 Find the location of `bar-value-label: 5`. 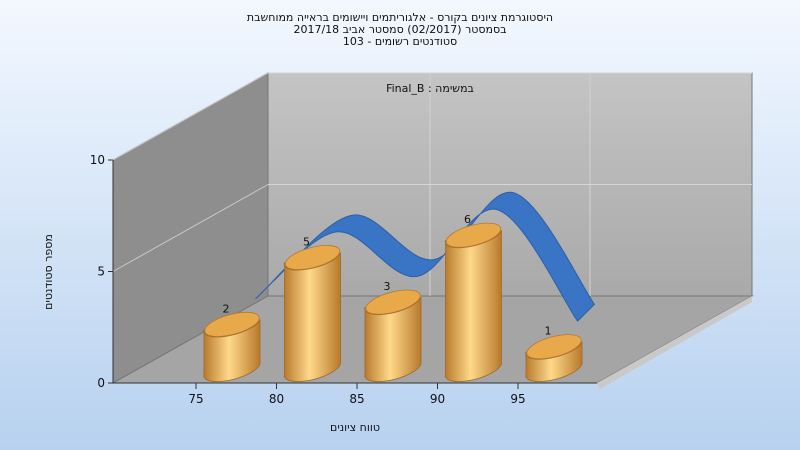

bar-value-label: 5 is located at coordinates (306, 242).